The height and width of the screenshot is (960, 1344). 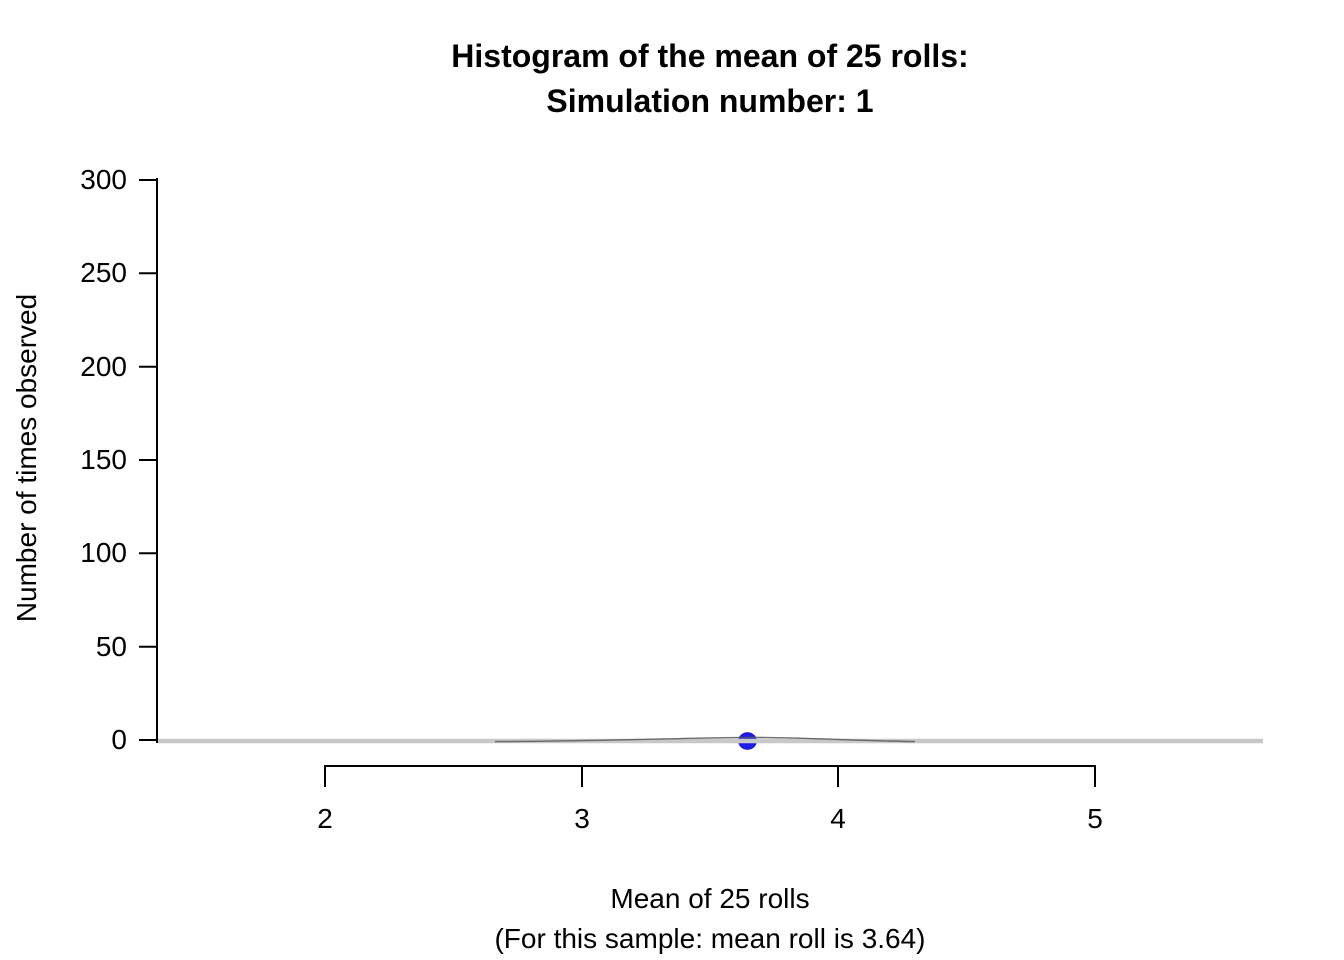 I want to click on x-tick-label-5: 5, so click(x=1095, y=818).